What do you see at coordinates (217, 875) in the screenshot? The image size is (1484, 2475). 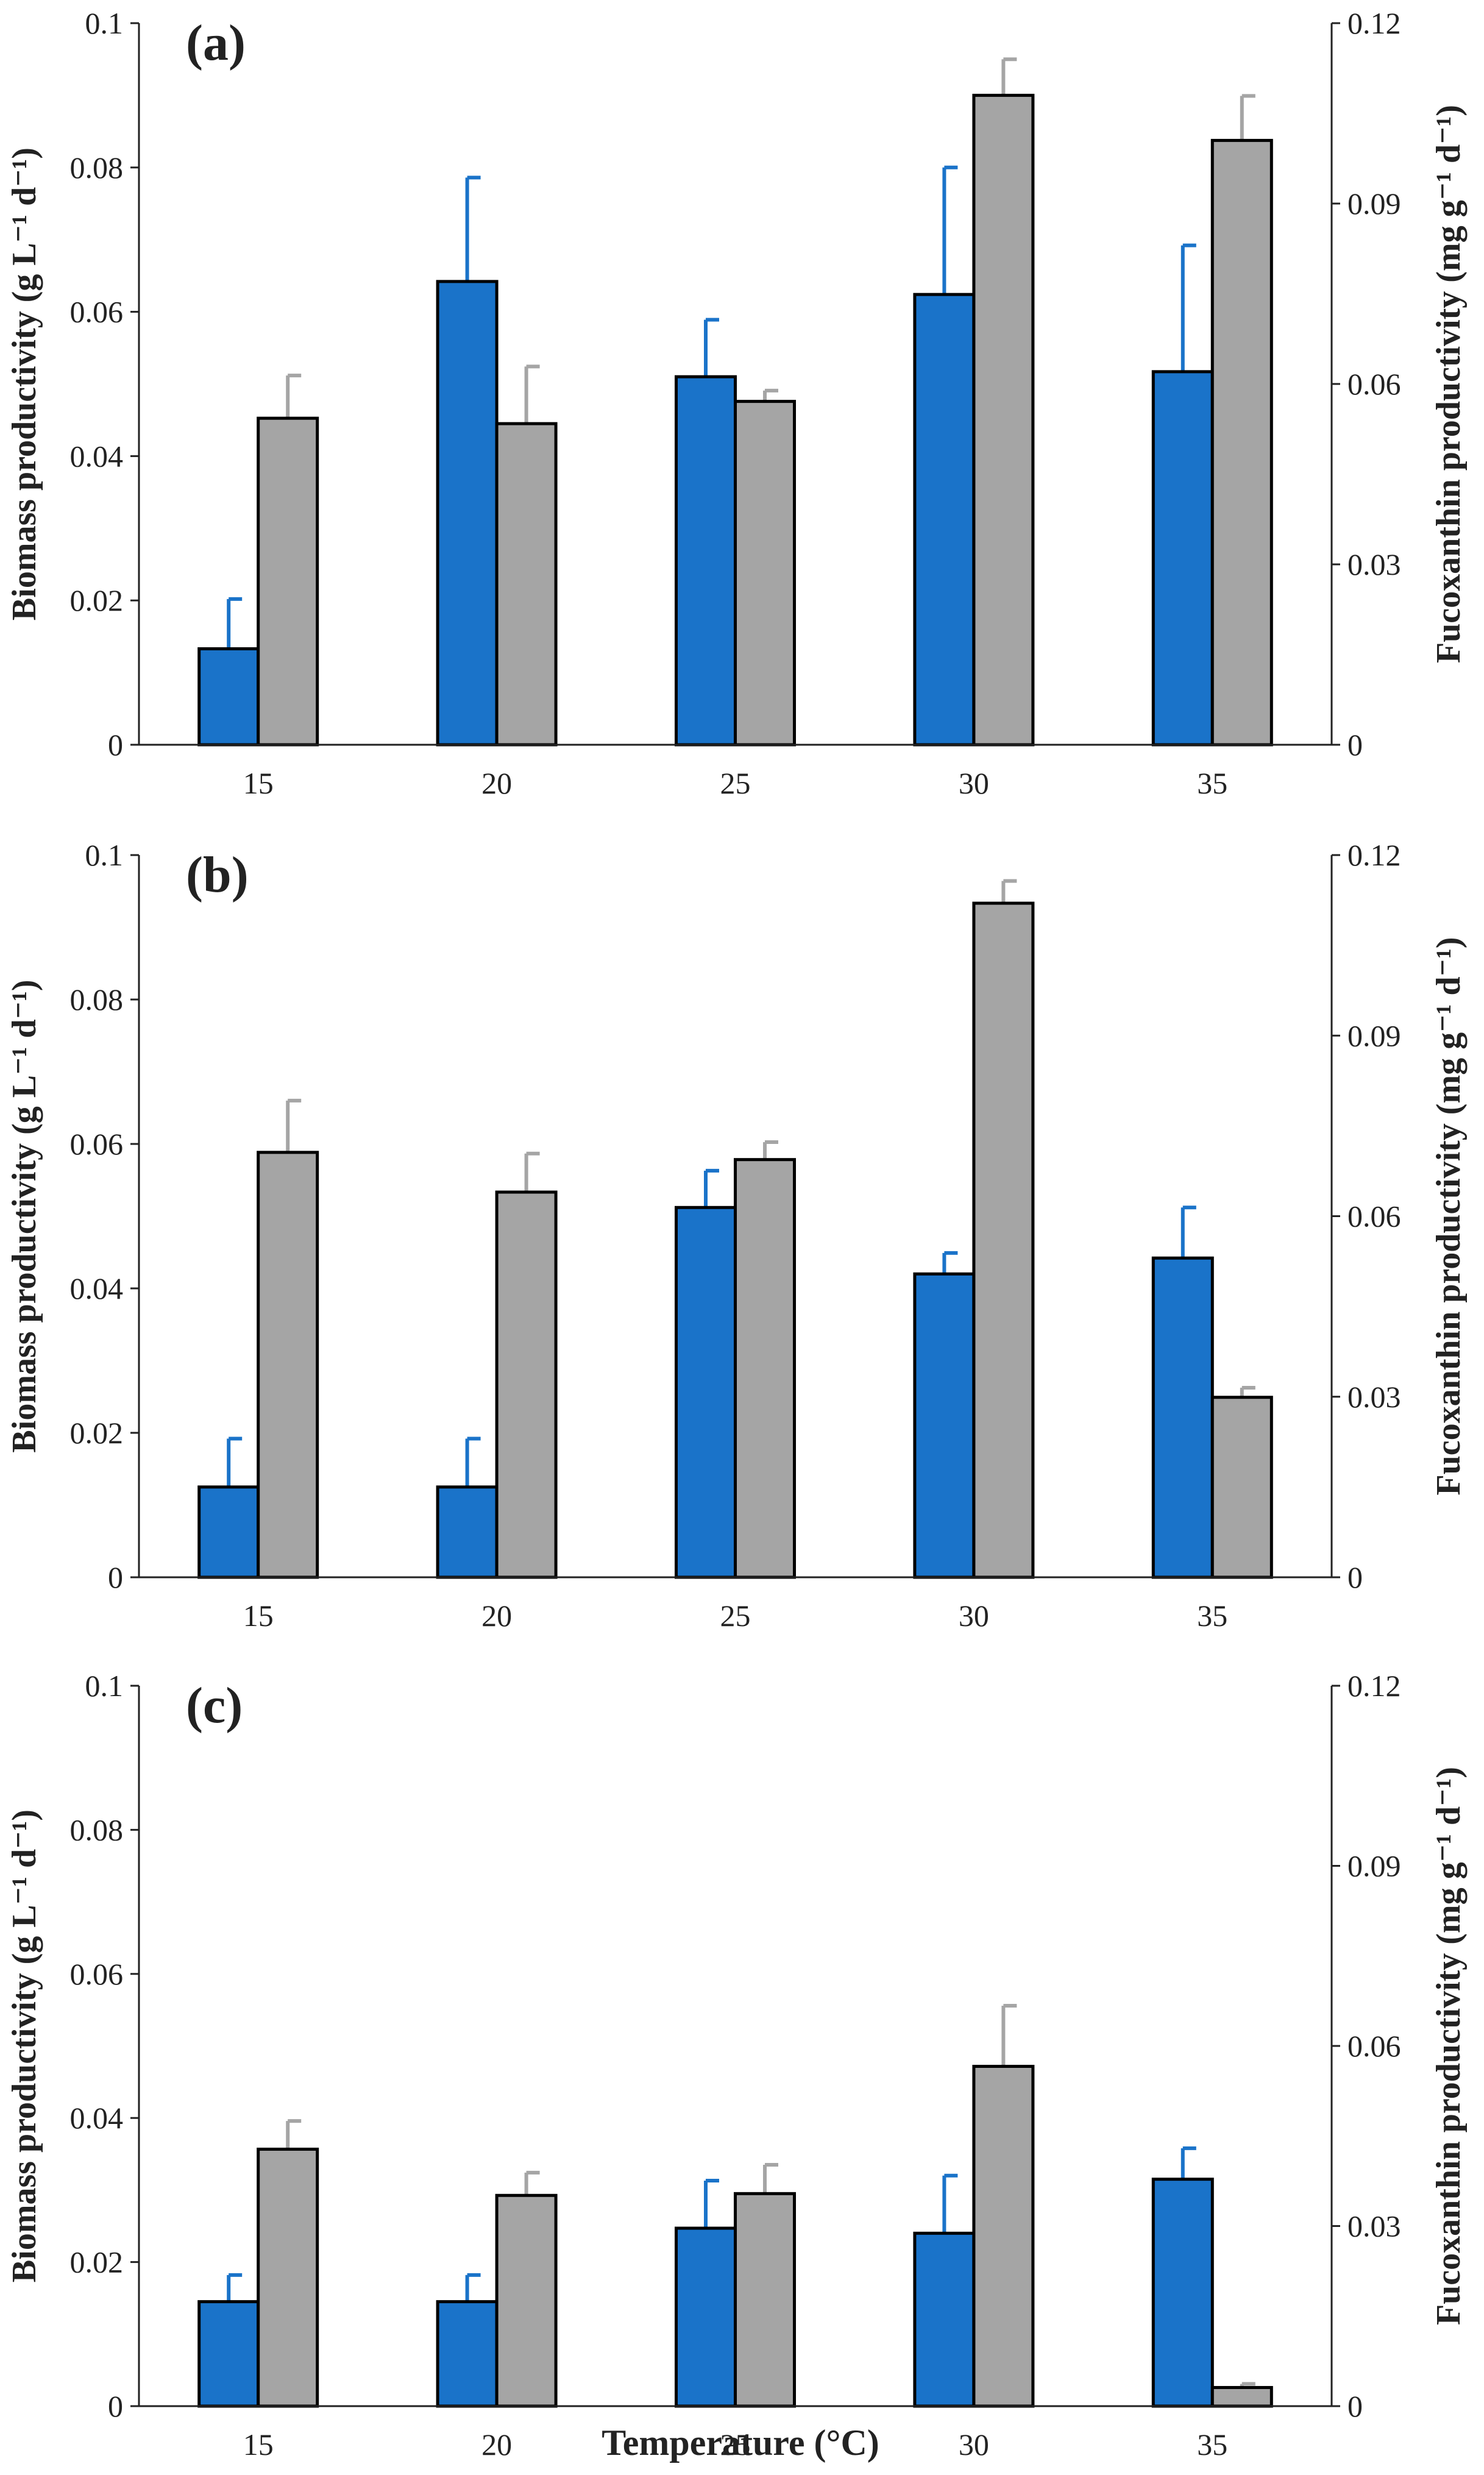 I see `panel-label: (b)` at bounding box center [217, 875].